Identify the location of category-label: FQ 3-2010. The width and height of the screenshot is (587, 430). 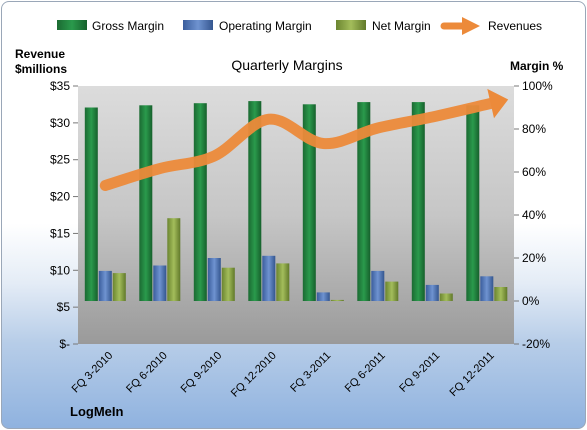
(93, 373).